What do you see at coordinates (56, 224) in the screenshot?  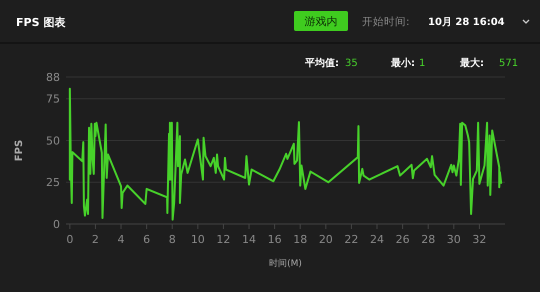 I see `y-tick-label: 0` at bounding box center [56, 224].